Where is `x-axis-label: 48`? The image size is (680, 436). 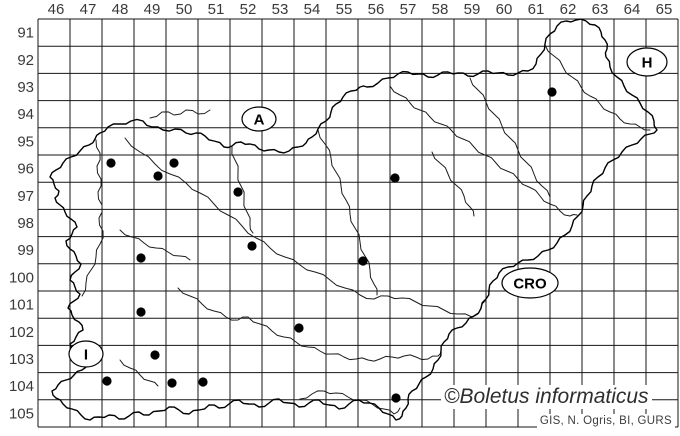 x-axis-label: 48 is located at coordinates (120, 9).